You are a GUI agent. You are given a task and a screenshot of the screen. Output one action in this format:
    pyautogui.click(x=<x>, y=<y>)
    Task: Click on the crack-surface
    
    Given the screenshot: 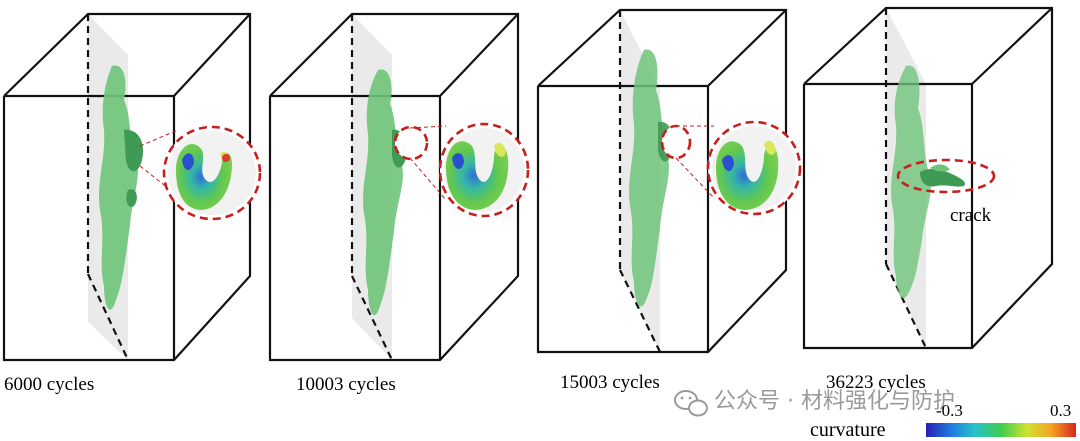 What is the action you would take?
    pyautogui.click(x=943, y=175)
    